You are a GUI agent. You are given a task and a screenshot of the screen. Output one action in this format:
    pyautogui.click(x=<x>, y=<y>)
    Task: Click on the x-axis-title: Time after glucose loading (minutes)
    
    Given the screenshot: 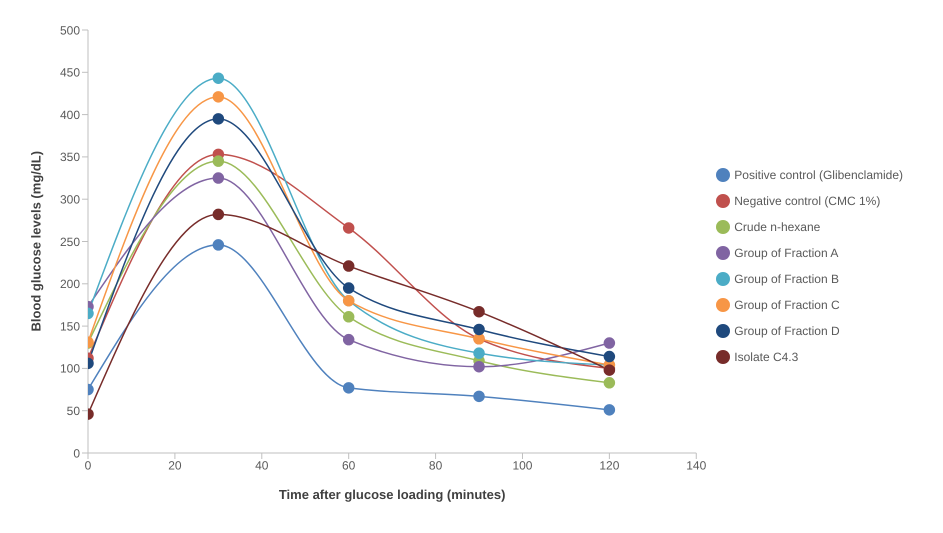 What is the action you would take?
    pyautogui.click(x=392, y=494)
    